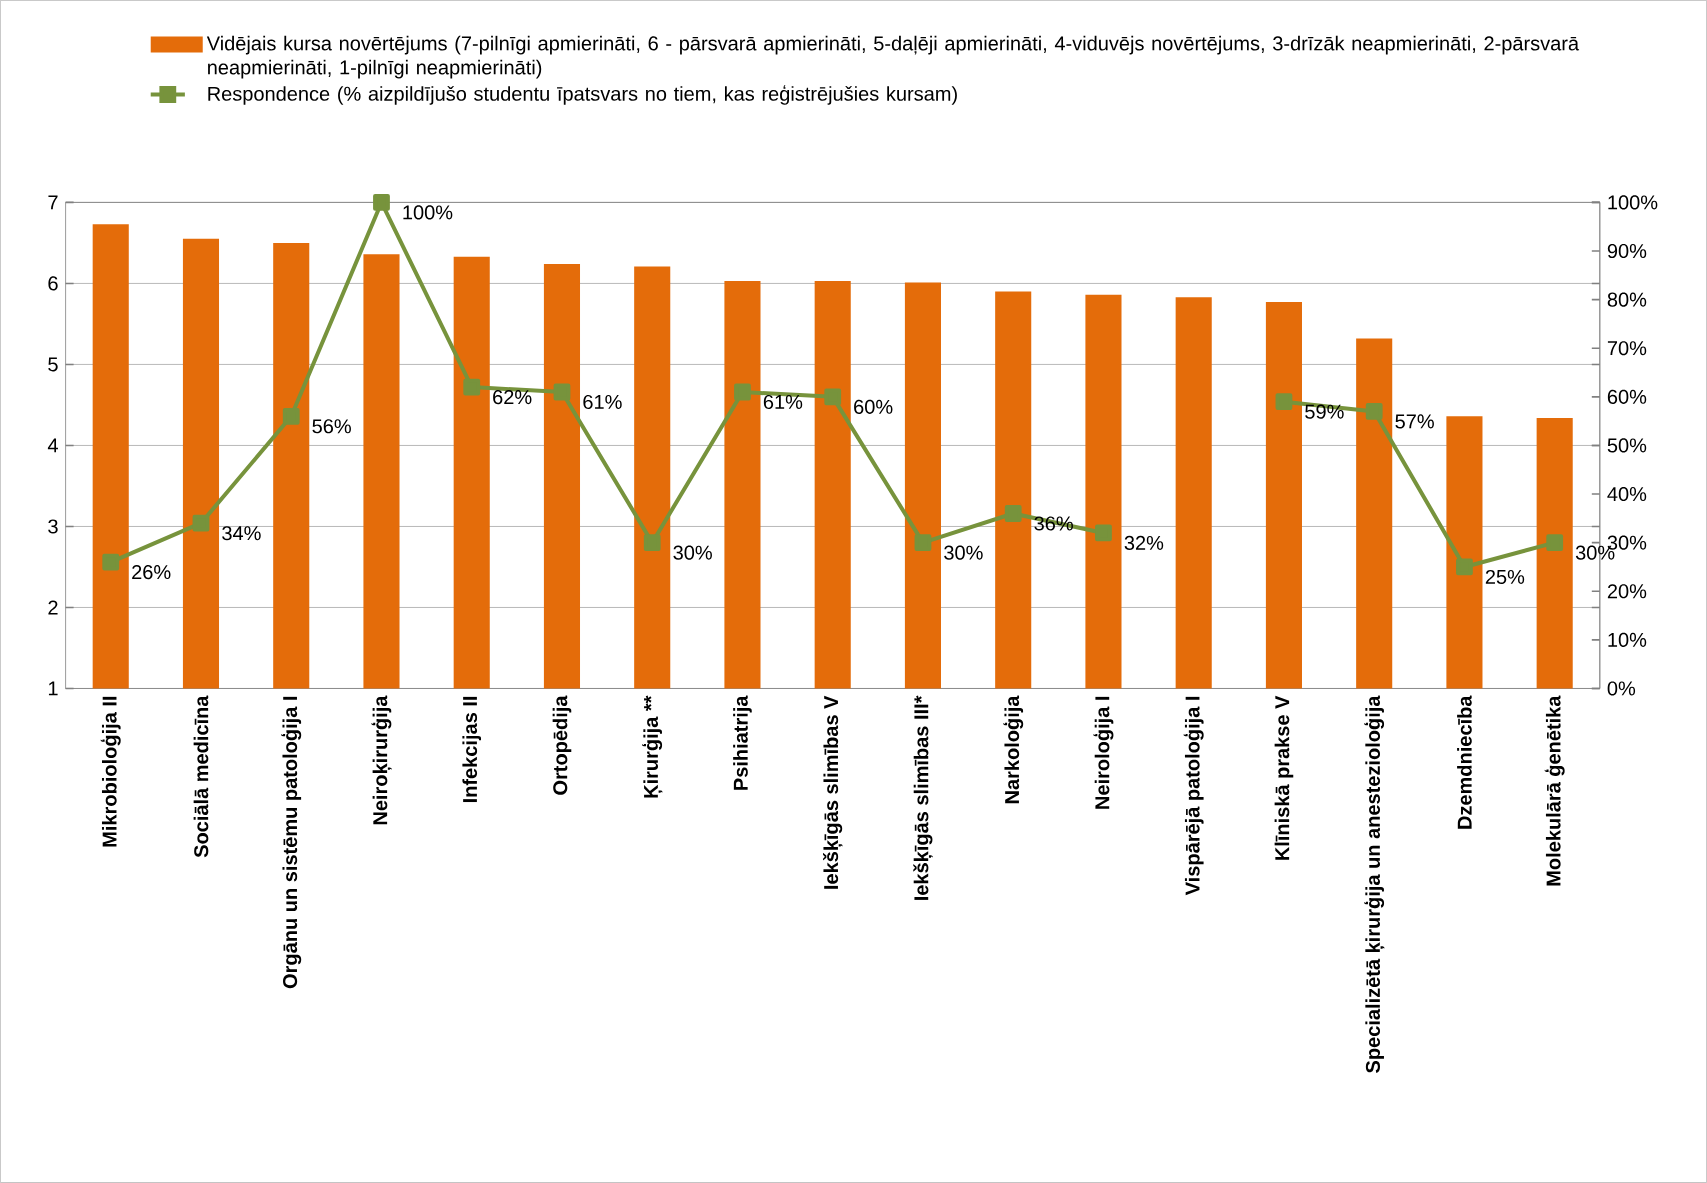 The image size is (1707, 1183). I want to click on y2-tick-label: 80%, so click(1627, 299).